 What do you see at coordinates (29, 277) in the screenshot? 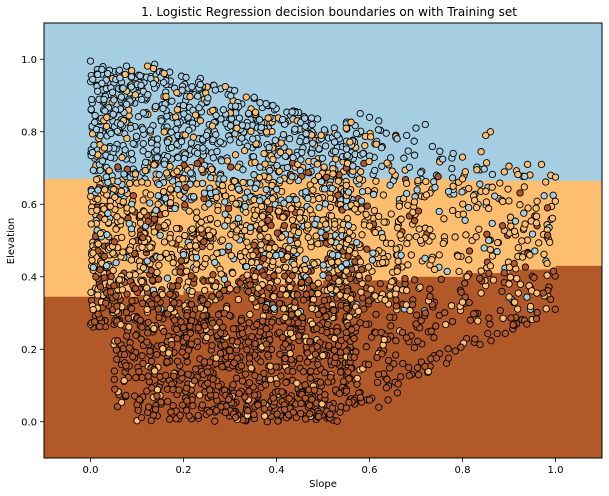
I see `y-tick-label: 0.4` at bounding box center [29, 277].